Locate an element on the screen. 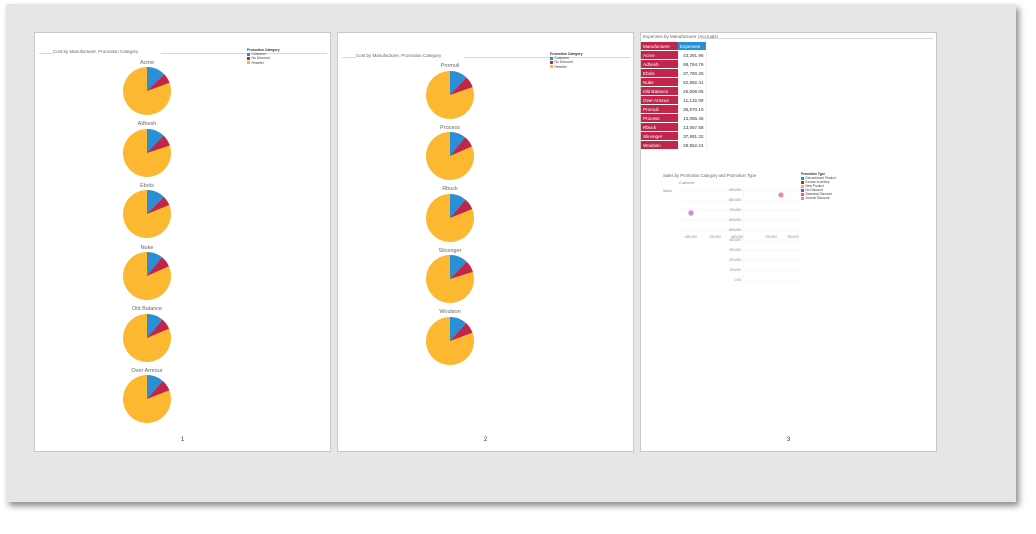  y-tick-label: 500,000 is located at coordinates (735, 230).